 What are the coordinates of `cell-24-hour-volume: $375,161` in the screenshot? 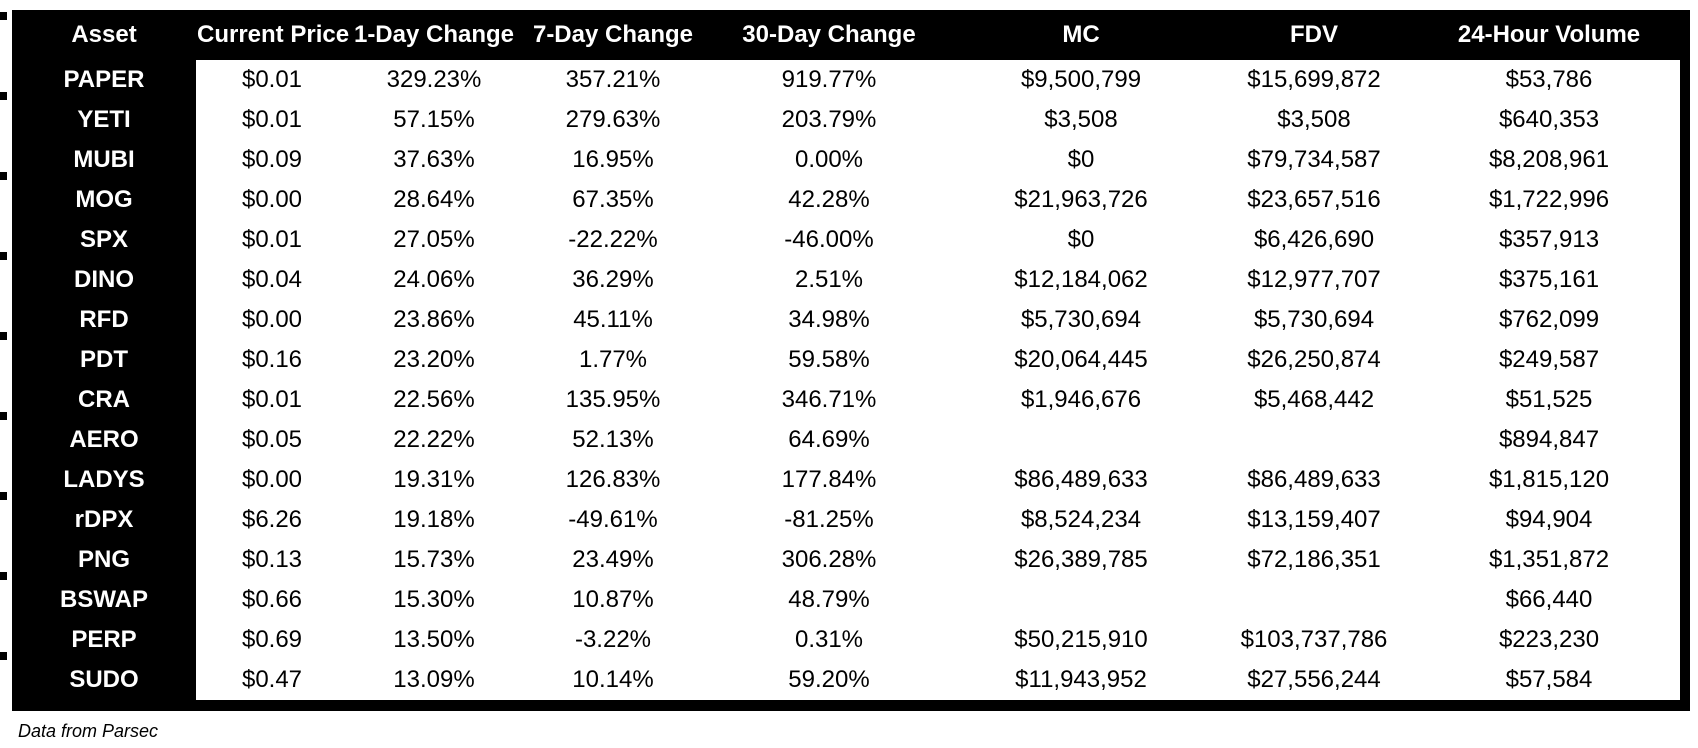 It's located at (1549, 280).